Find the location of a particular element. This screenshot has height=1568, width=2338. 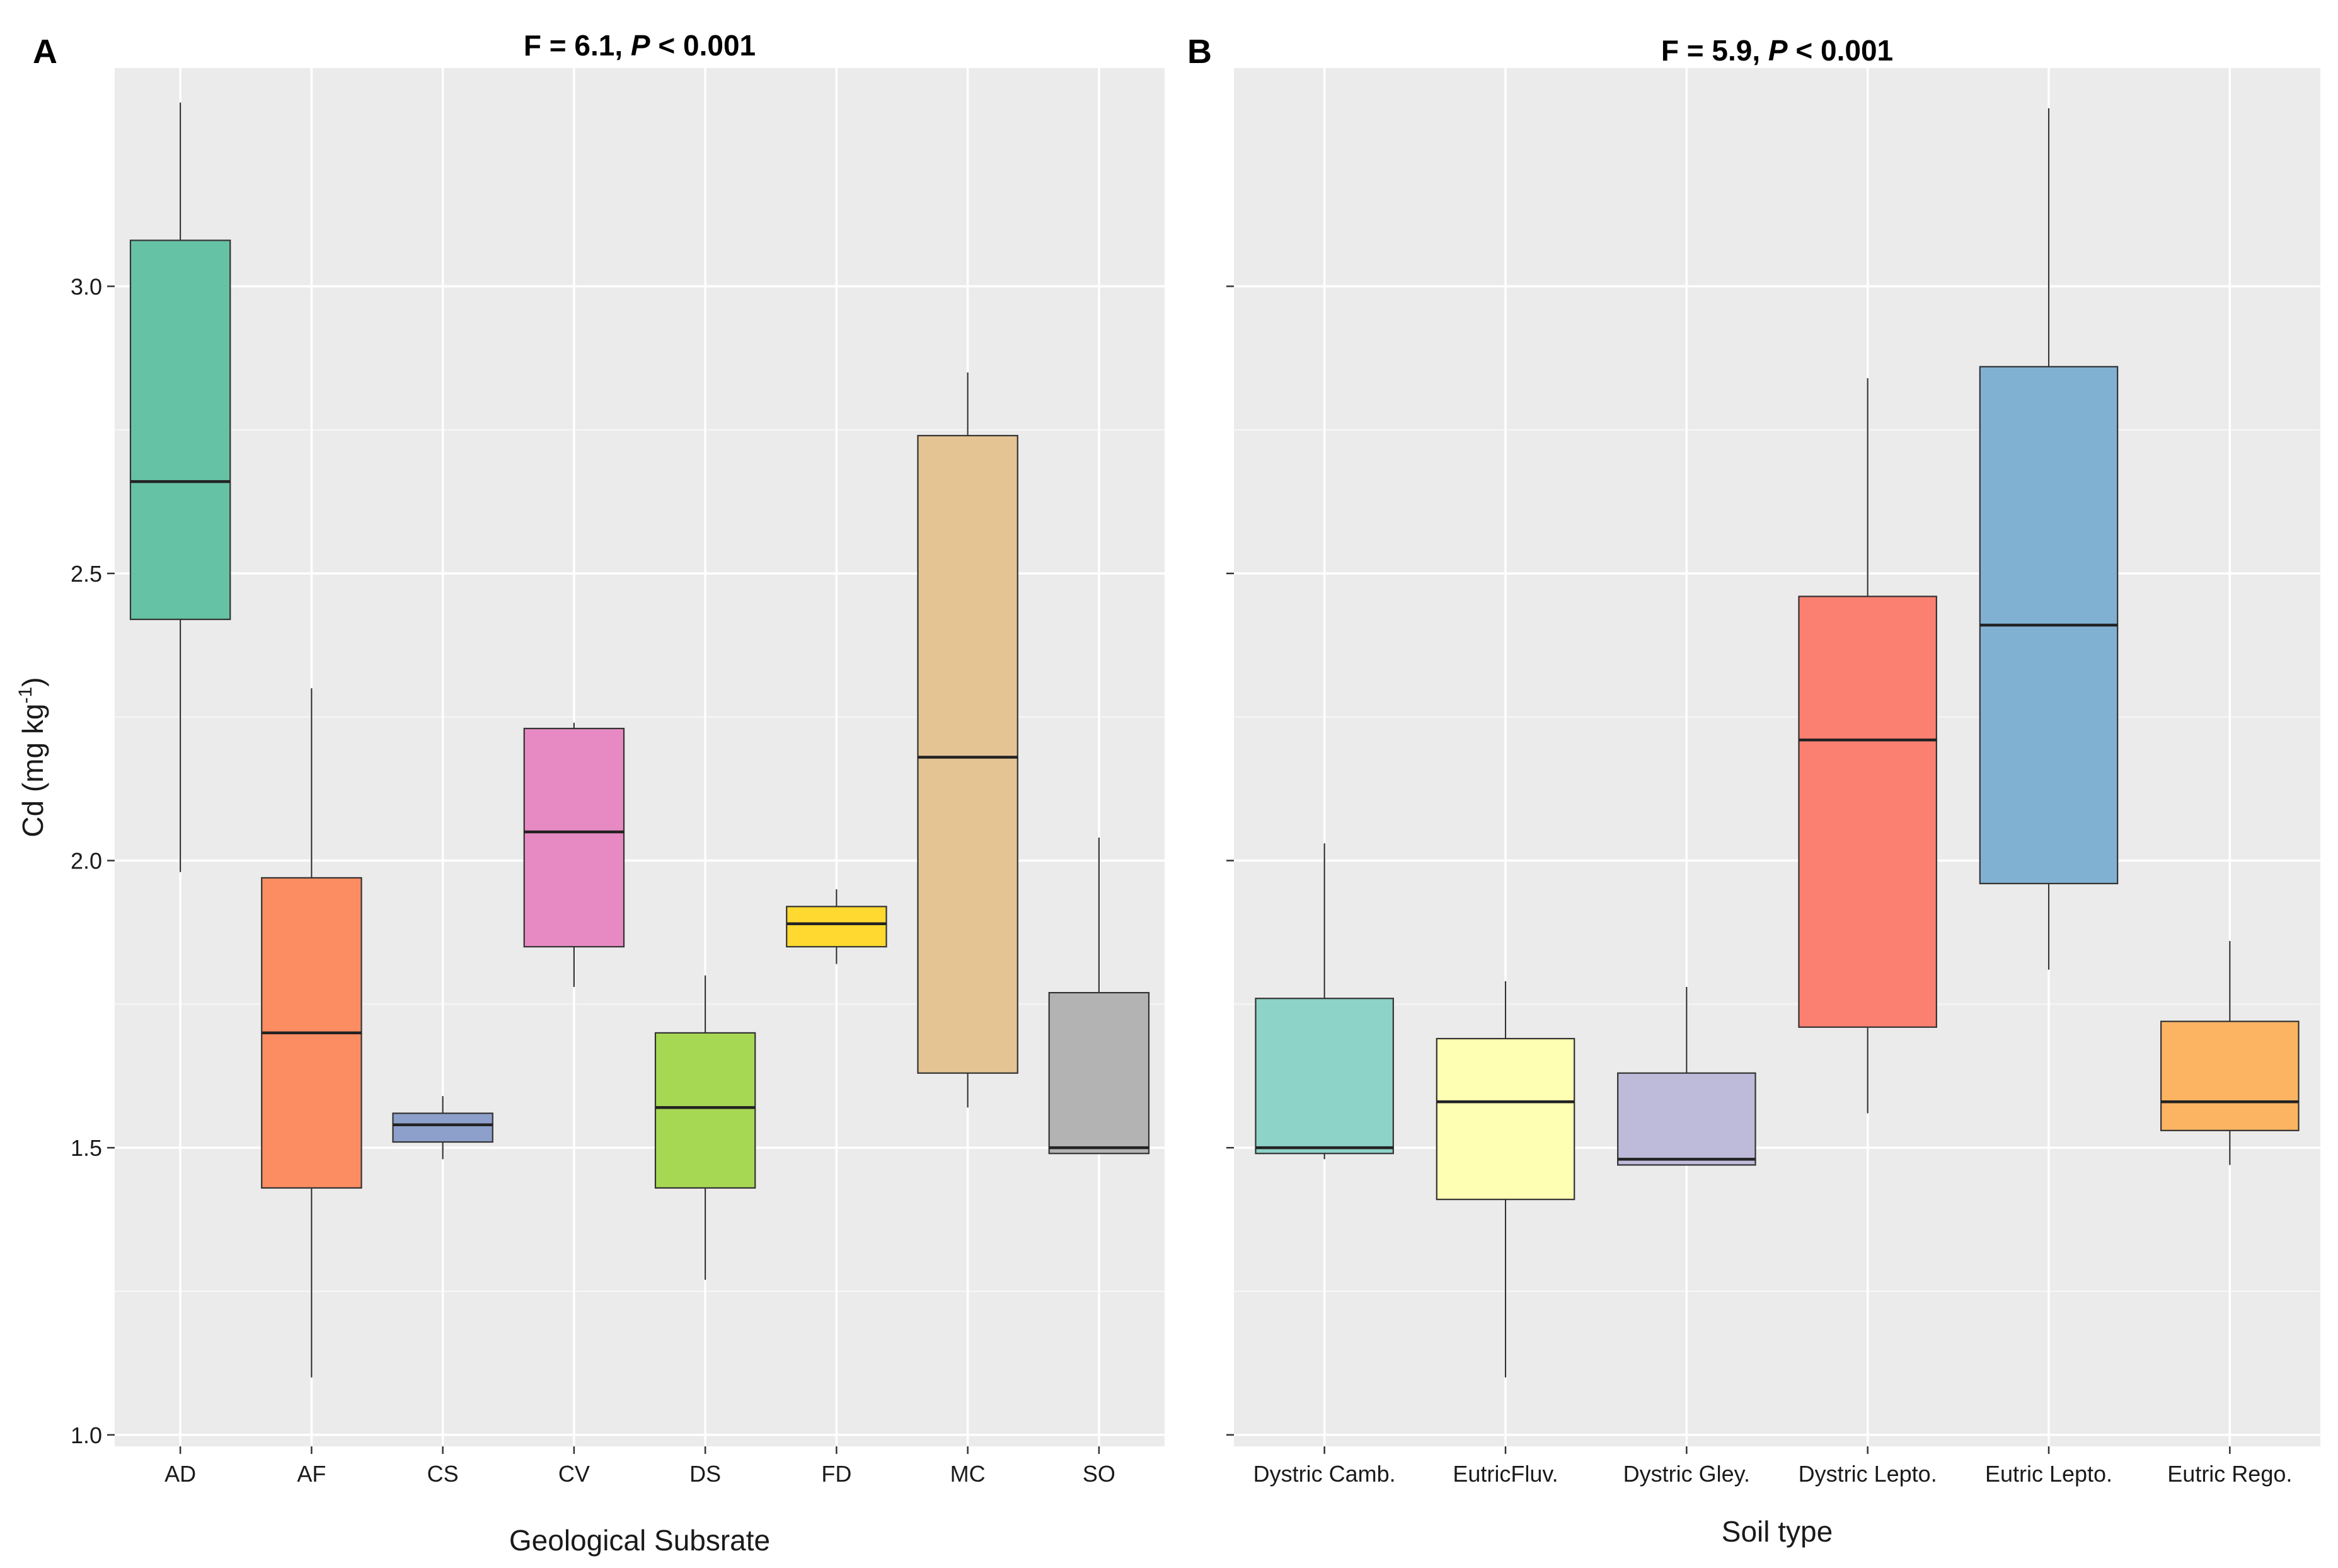

x-tick-label: Dystric Lepto. is located at coordinates (1868, 1474).